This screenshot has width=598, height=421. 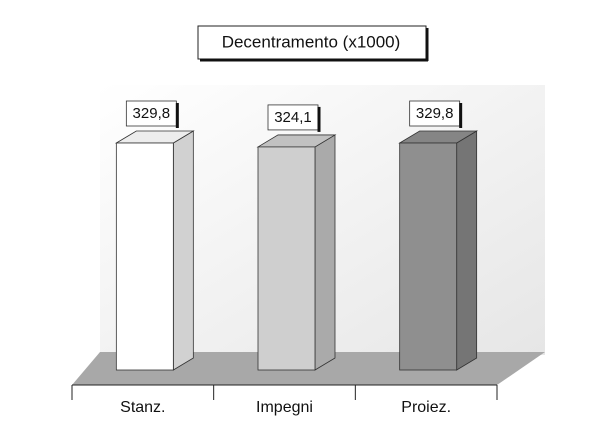 I want to click on chart-title: Decentramento (x1000), so click(x=311, y=41).